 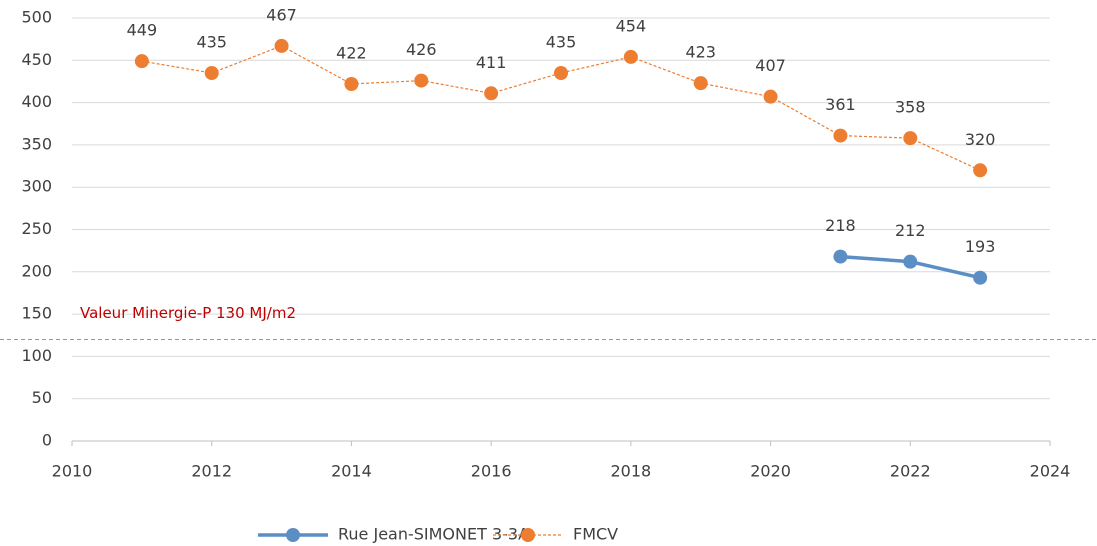 What do you see at coordinates (36, 17) in the screenshot?
I see `y-tick-label: 500` at bounding box center [36, 17].